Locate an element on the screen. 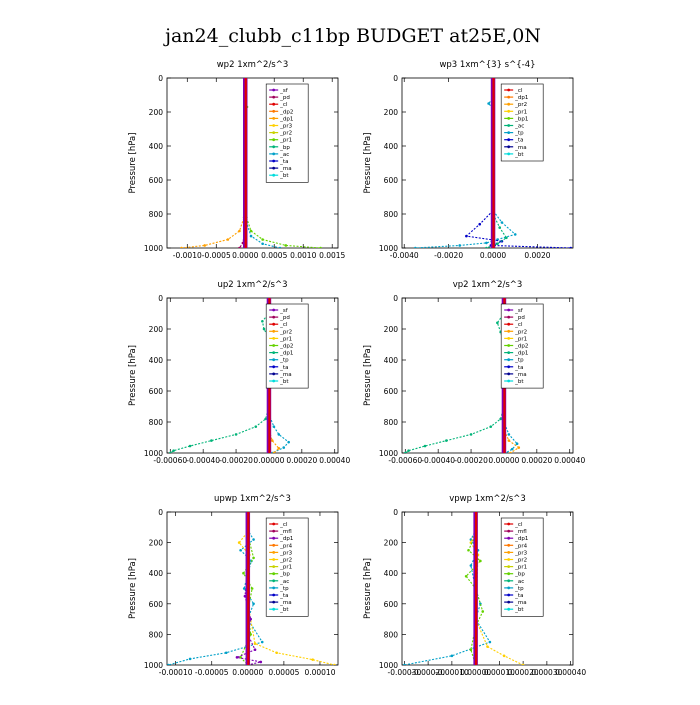  legend-entry: _tp is located at coordinates (284, 361).